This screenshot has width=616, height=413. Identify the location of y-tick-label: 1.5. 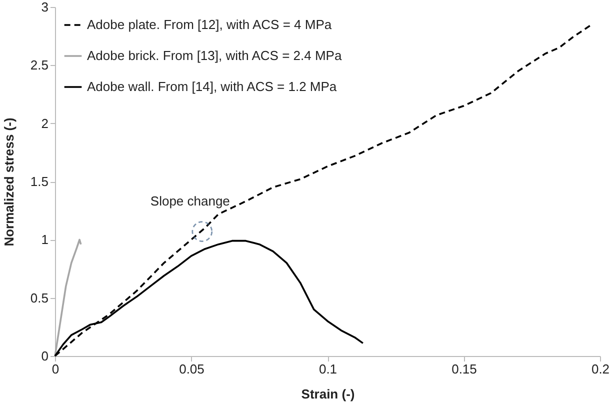
(39, 181).